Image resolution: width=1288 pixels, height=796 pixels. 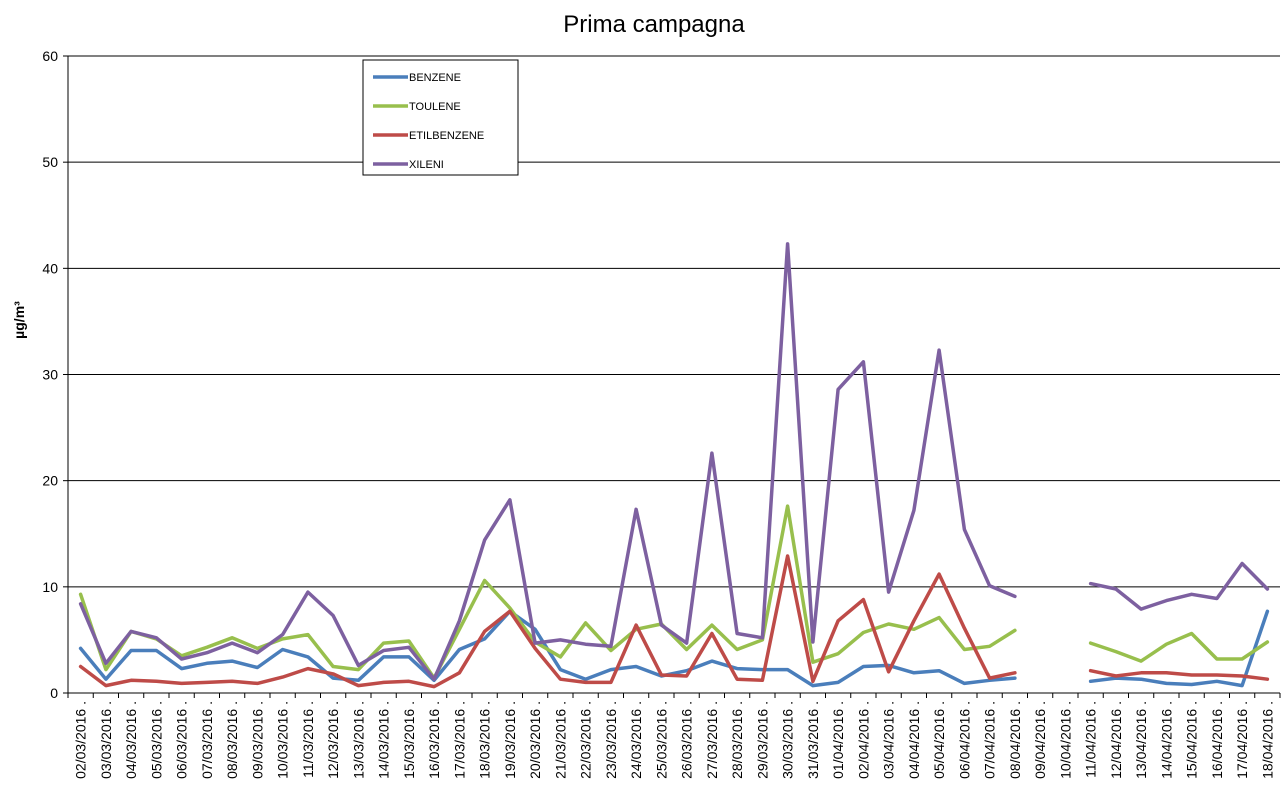 I want to click on x-tick-label: 14/04/2016 ., so click(x=1166, y=740).